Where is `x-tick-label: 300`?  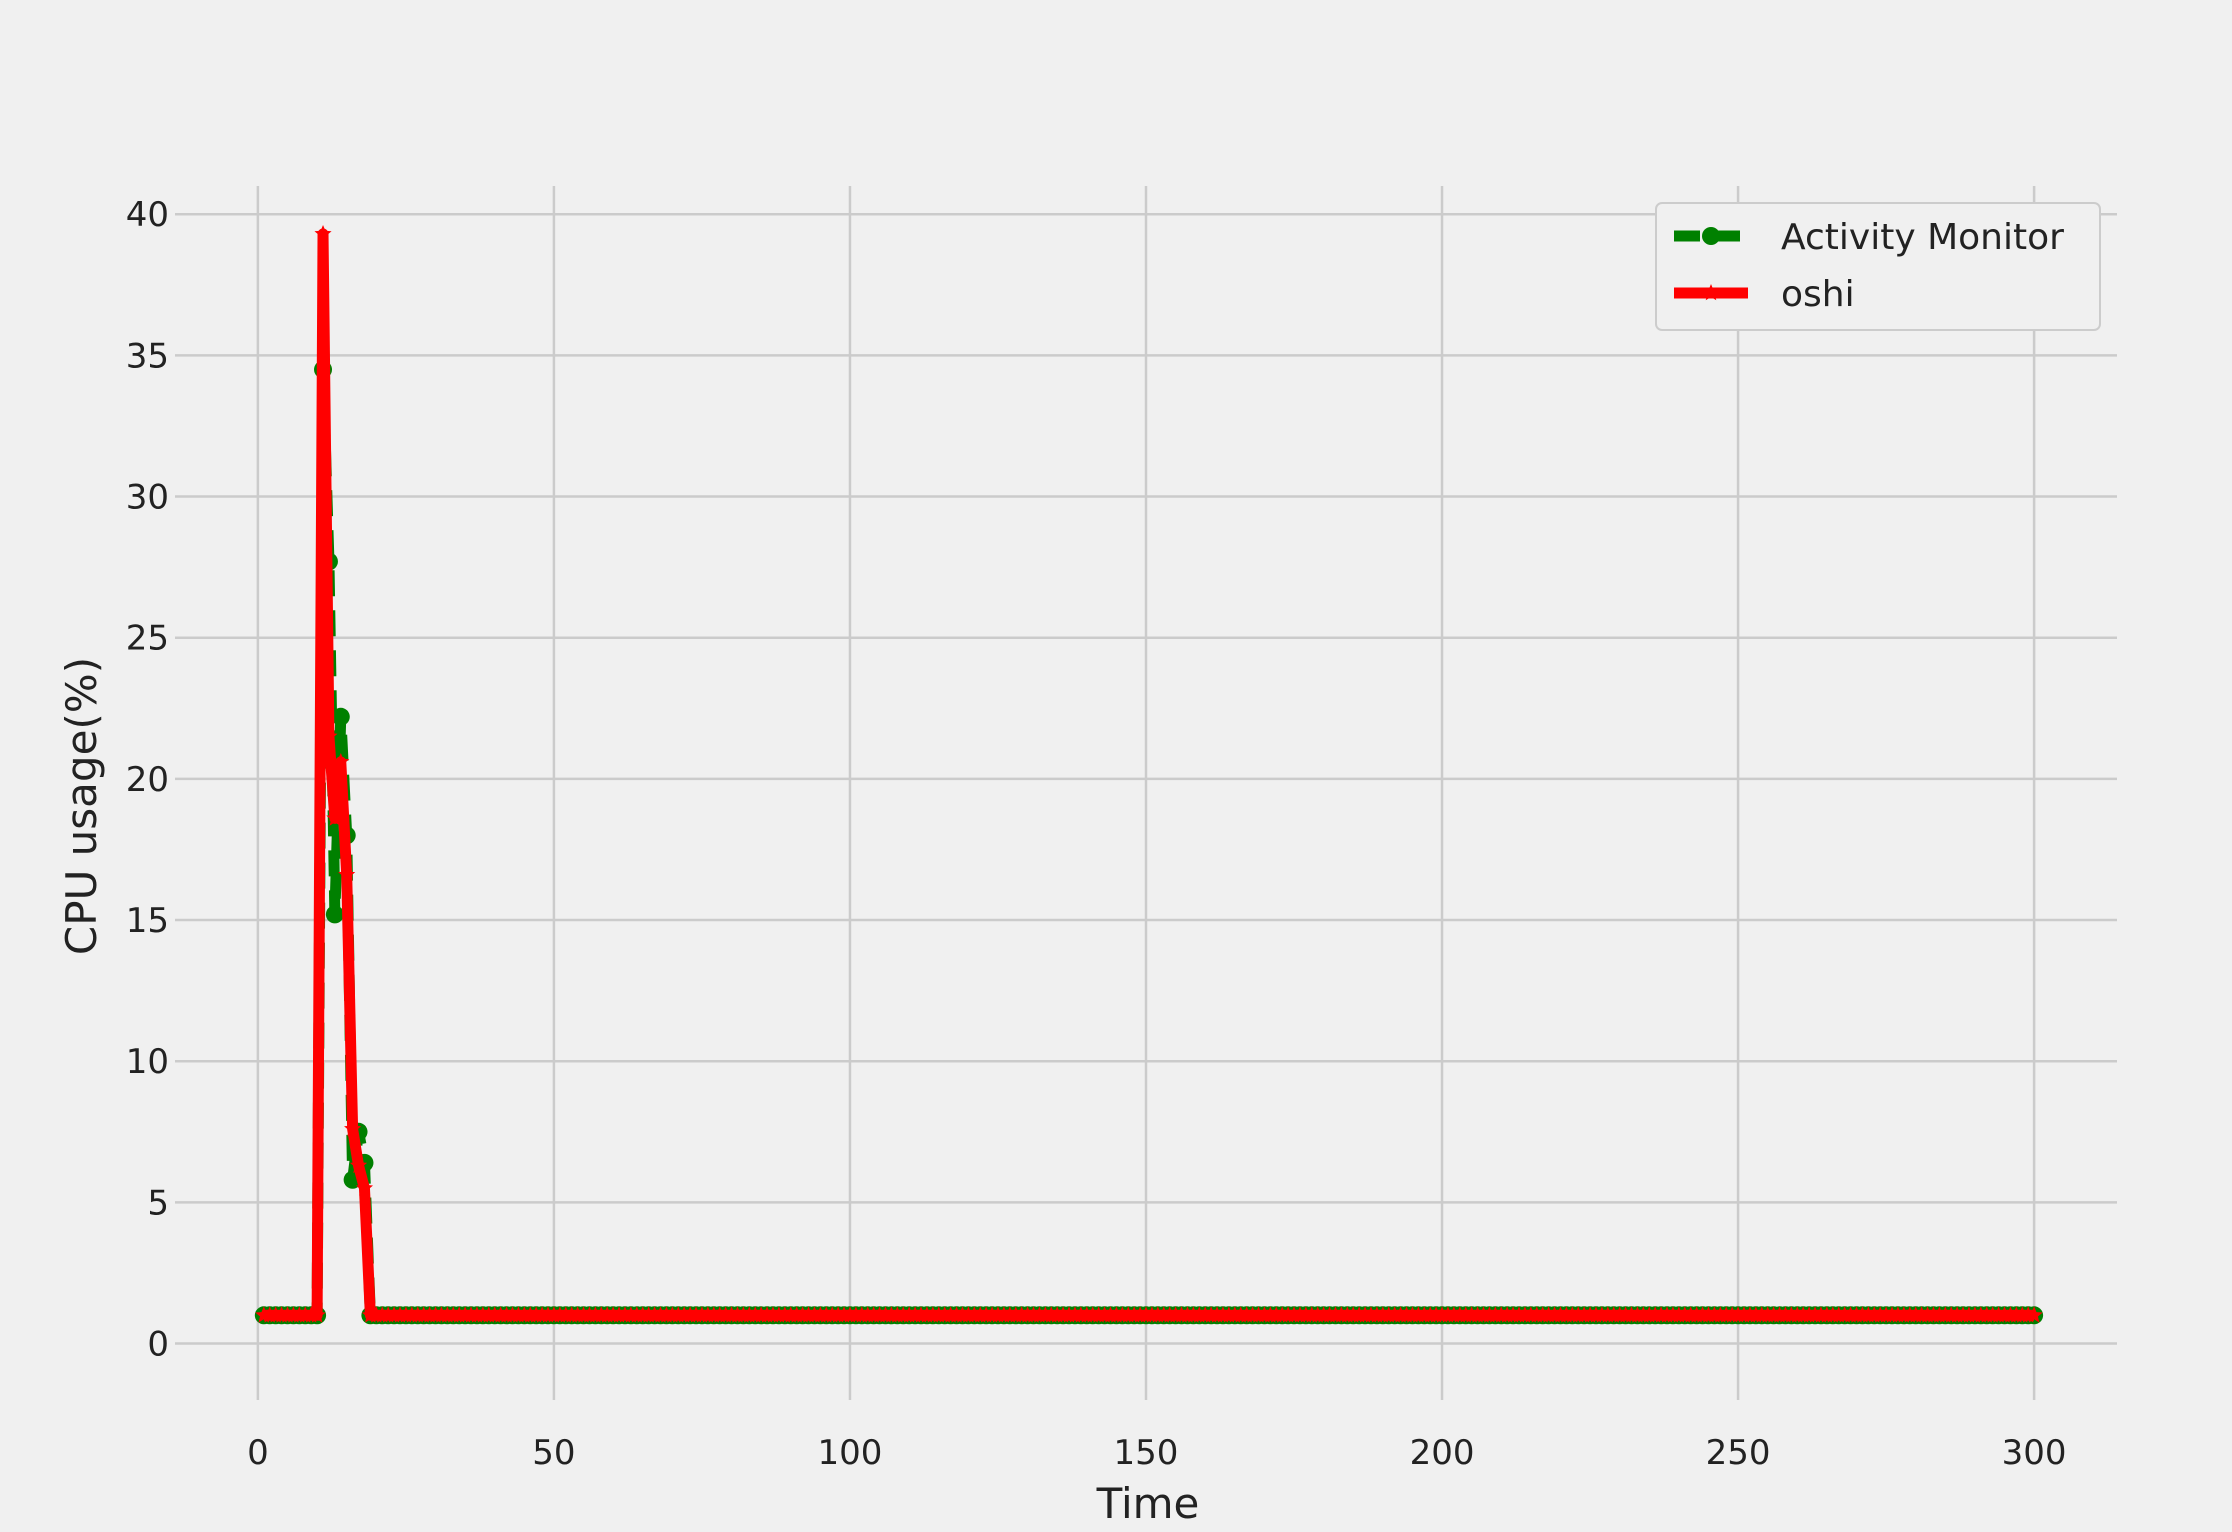 x-tick-label: 300 is located at coordinates (2034, 1453).